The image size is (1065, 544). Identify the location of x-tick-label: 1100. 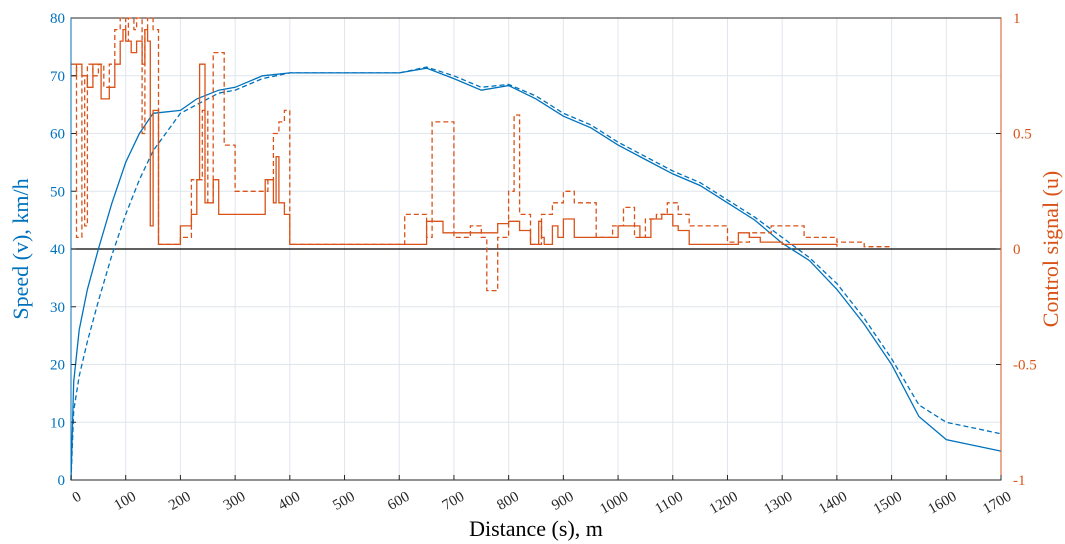
(670, 503).